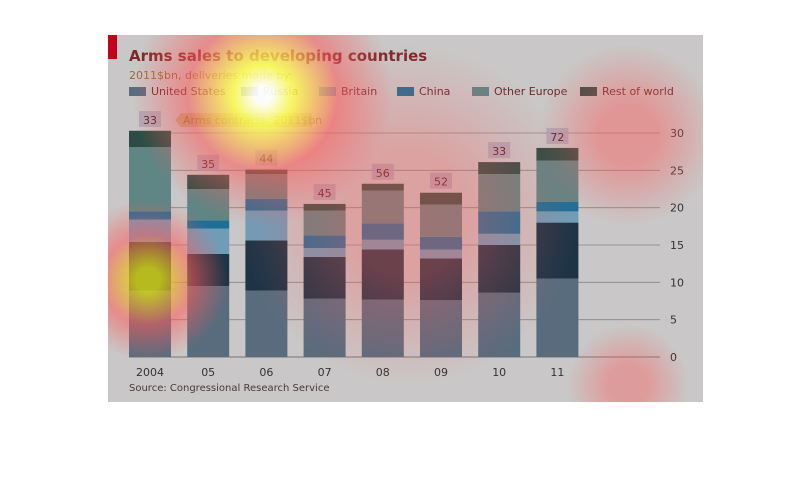 The image size is (810, 496). Describe the element at coordinates (229, 388) in the screenshot. I see `source-note: Source: Congressional Research Service` at that location.